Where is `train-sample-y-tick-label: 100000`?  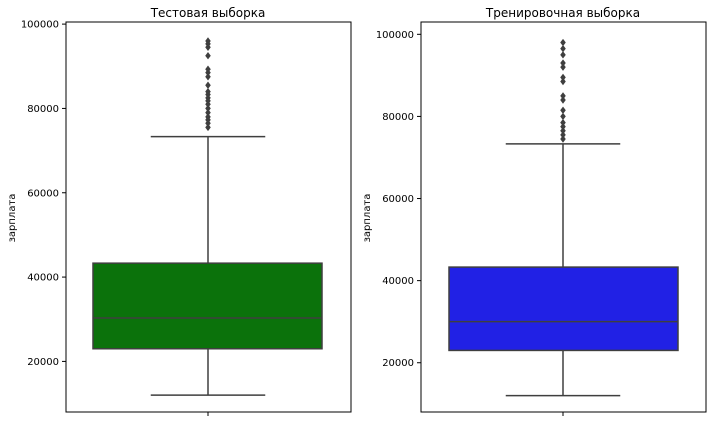 train-sample-y-tick-label: 100000 is located at coordinates (395, 35).